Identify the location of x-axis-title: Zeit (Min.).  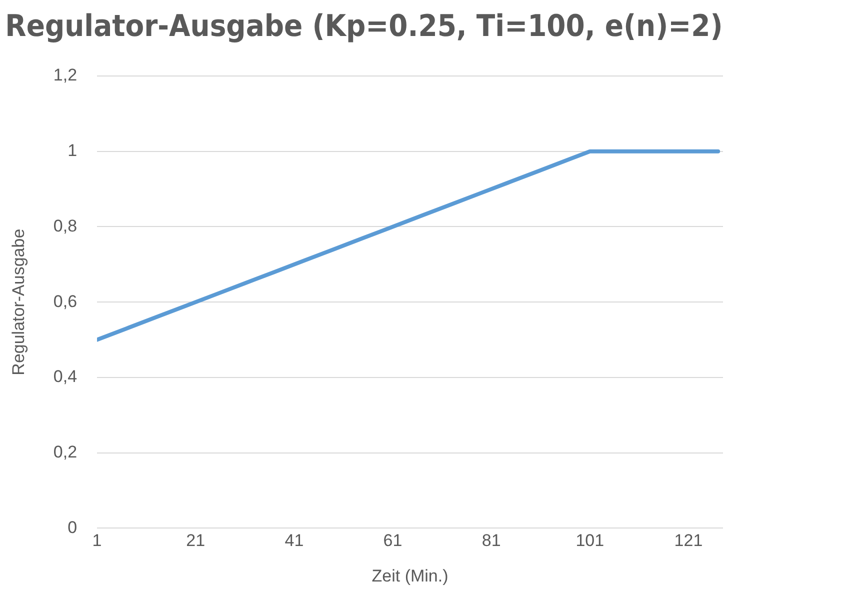
(410, 576).